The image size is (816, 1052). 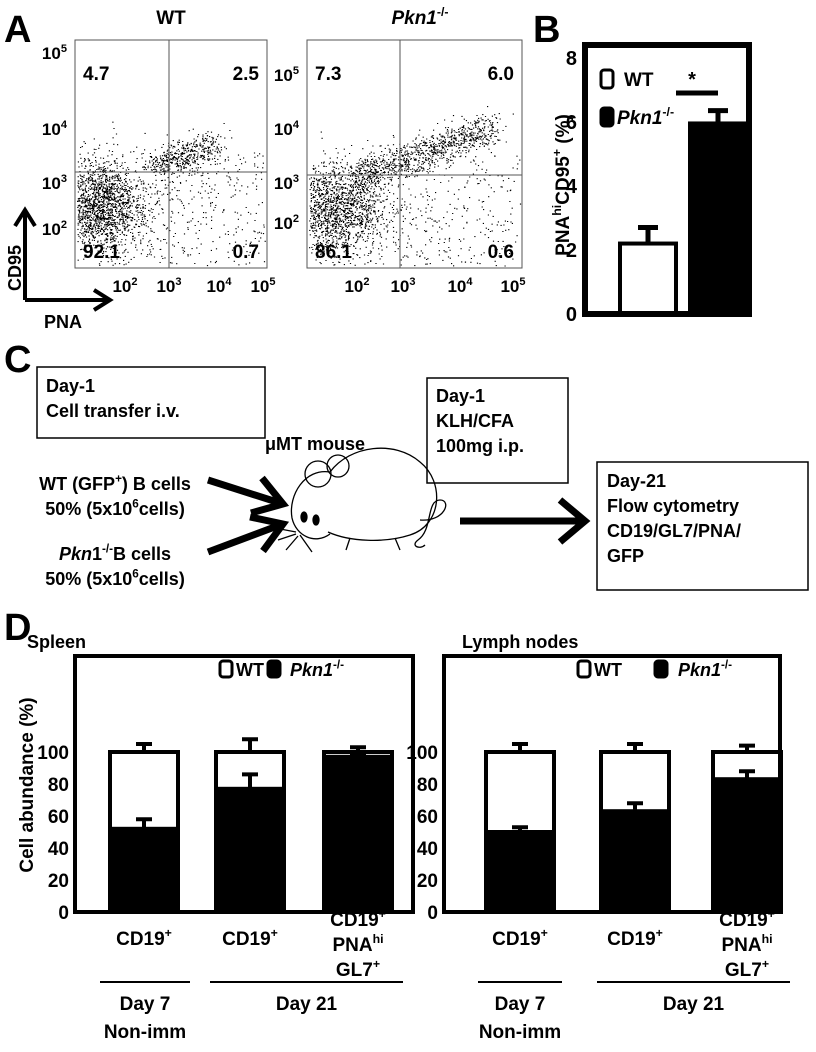 I want to click on arrow-head, so click(x=270, y=496).